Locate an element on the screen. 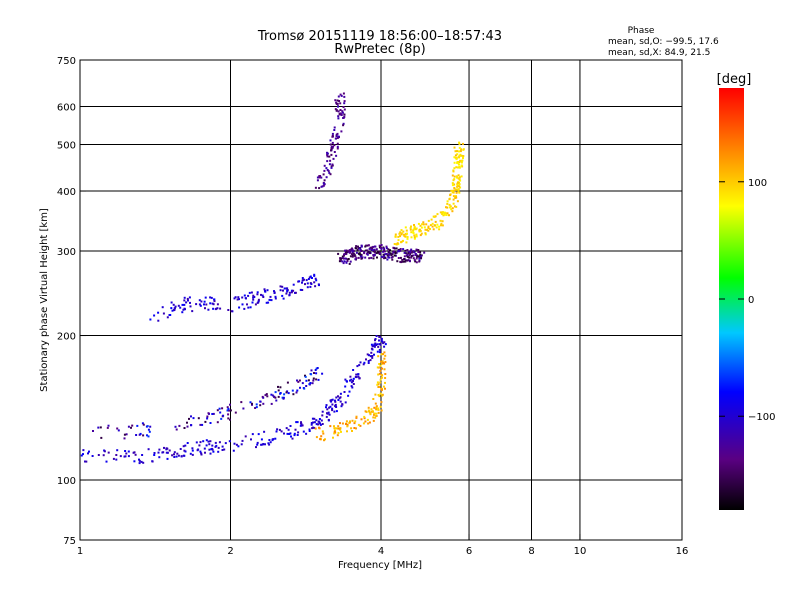 The height and width of the screenshot is (600, 800). colorbar-tick-label: 100 is located at coordinates (757, 183).